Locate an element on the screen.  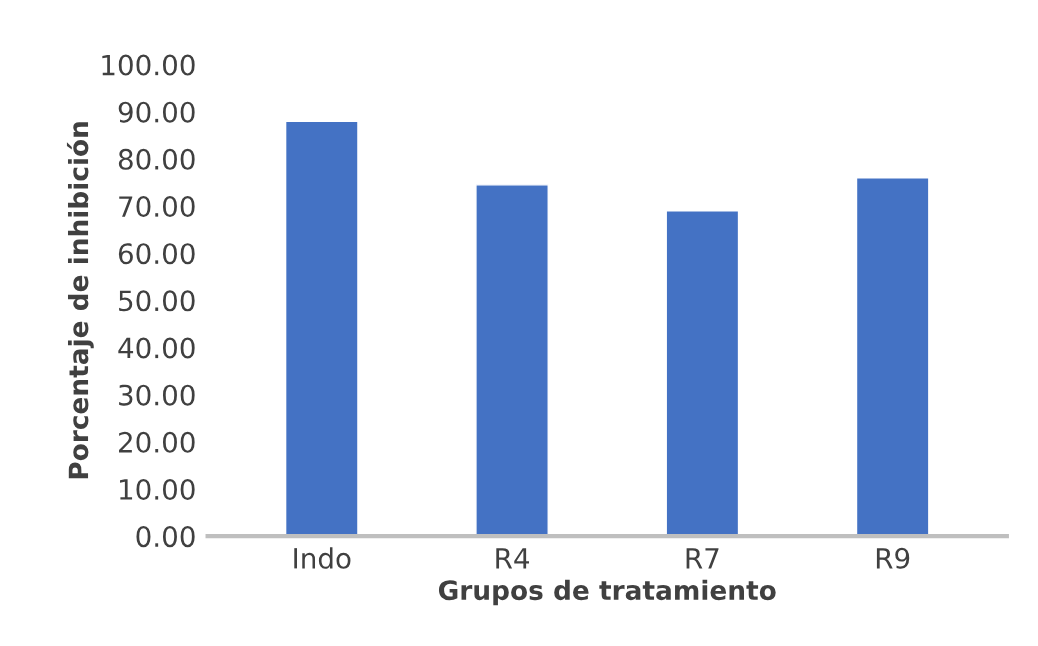
y-tick-label: 30.00 is located at coordinates (157, 395).